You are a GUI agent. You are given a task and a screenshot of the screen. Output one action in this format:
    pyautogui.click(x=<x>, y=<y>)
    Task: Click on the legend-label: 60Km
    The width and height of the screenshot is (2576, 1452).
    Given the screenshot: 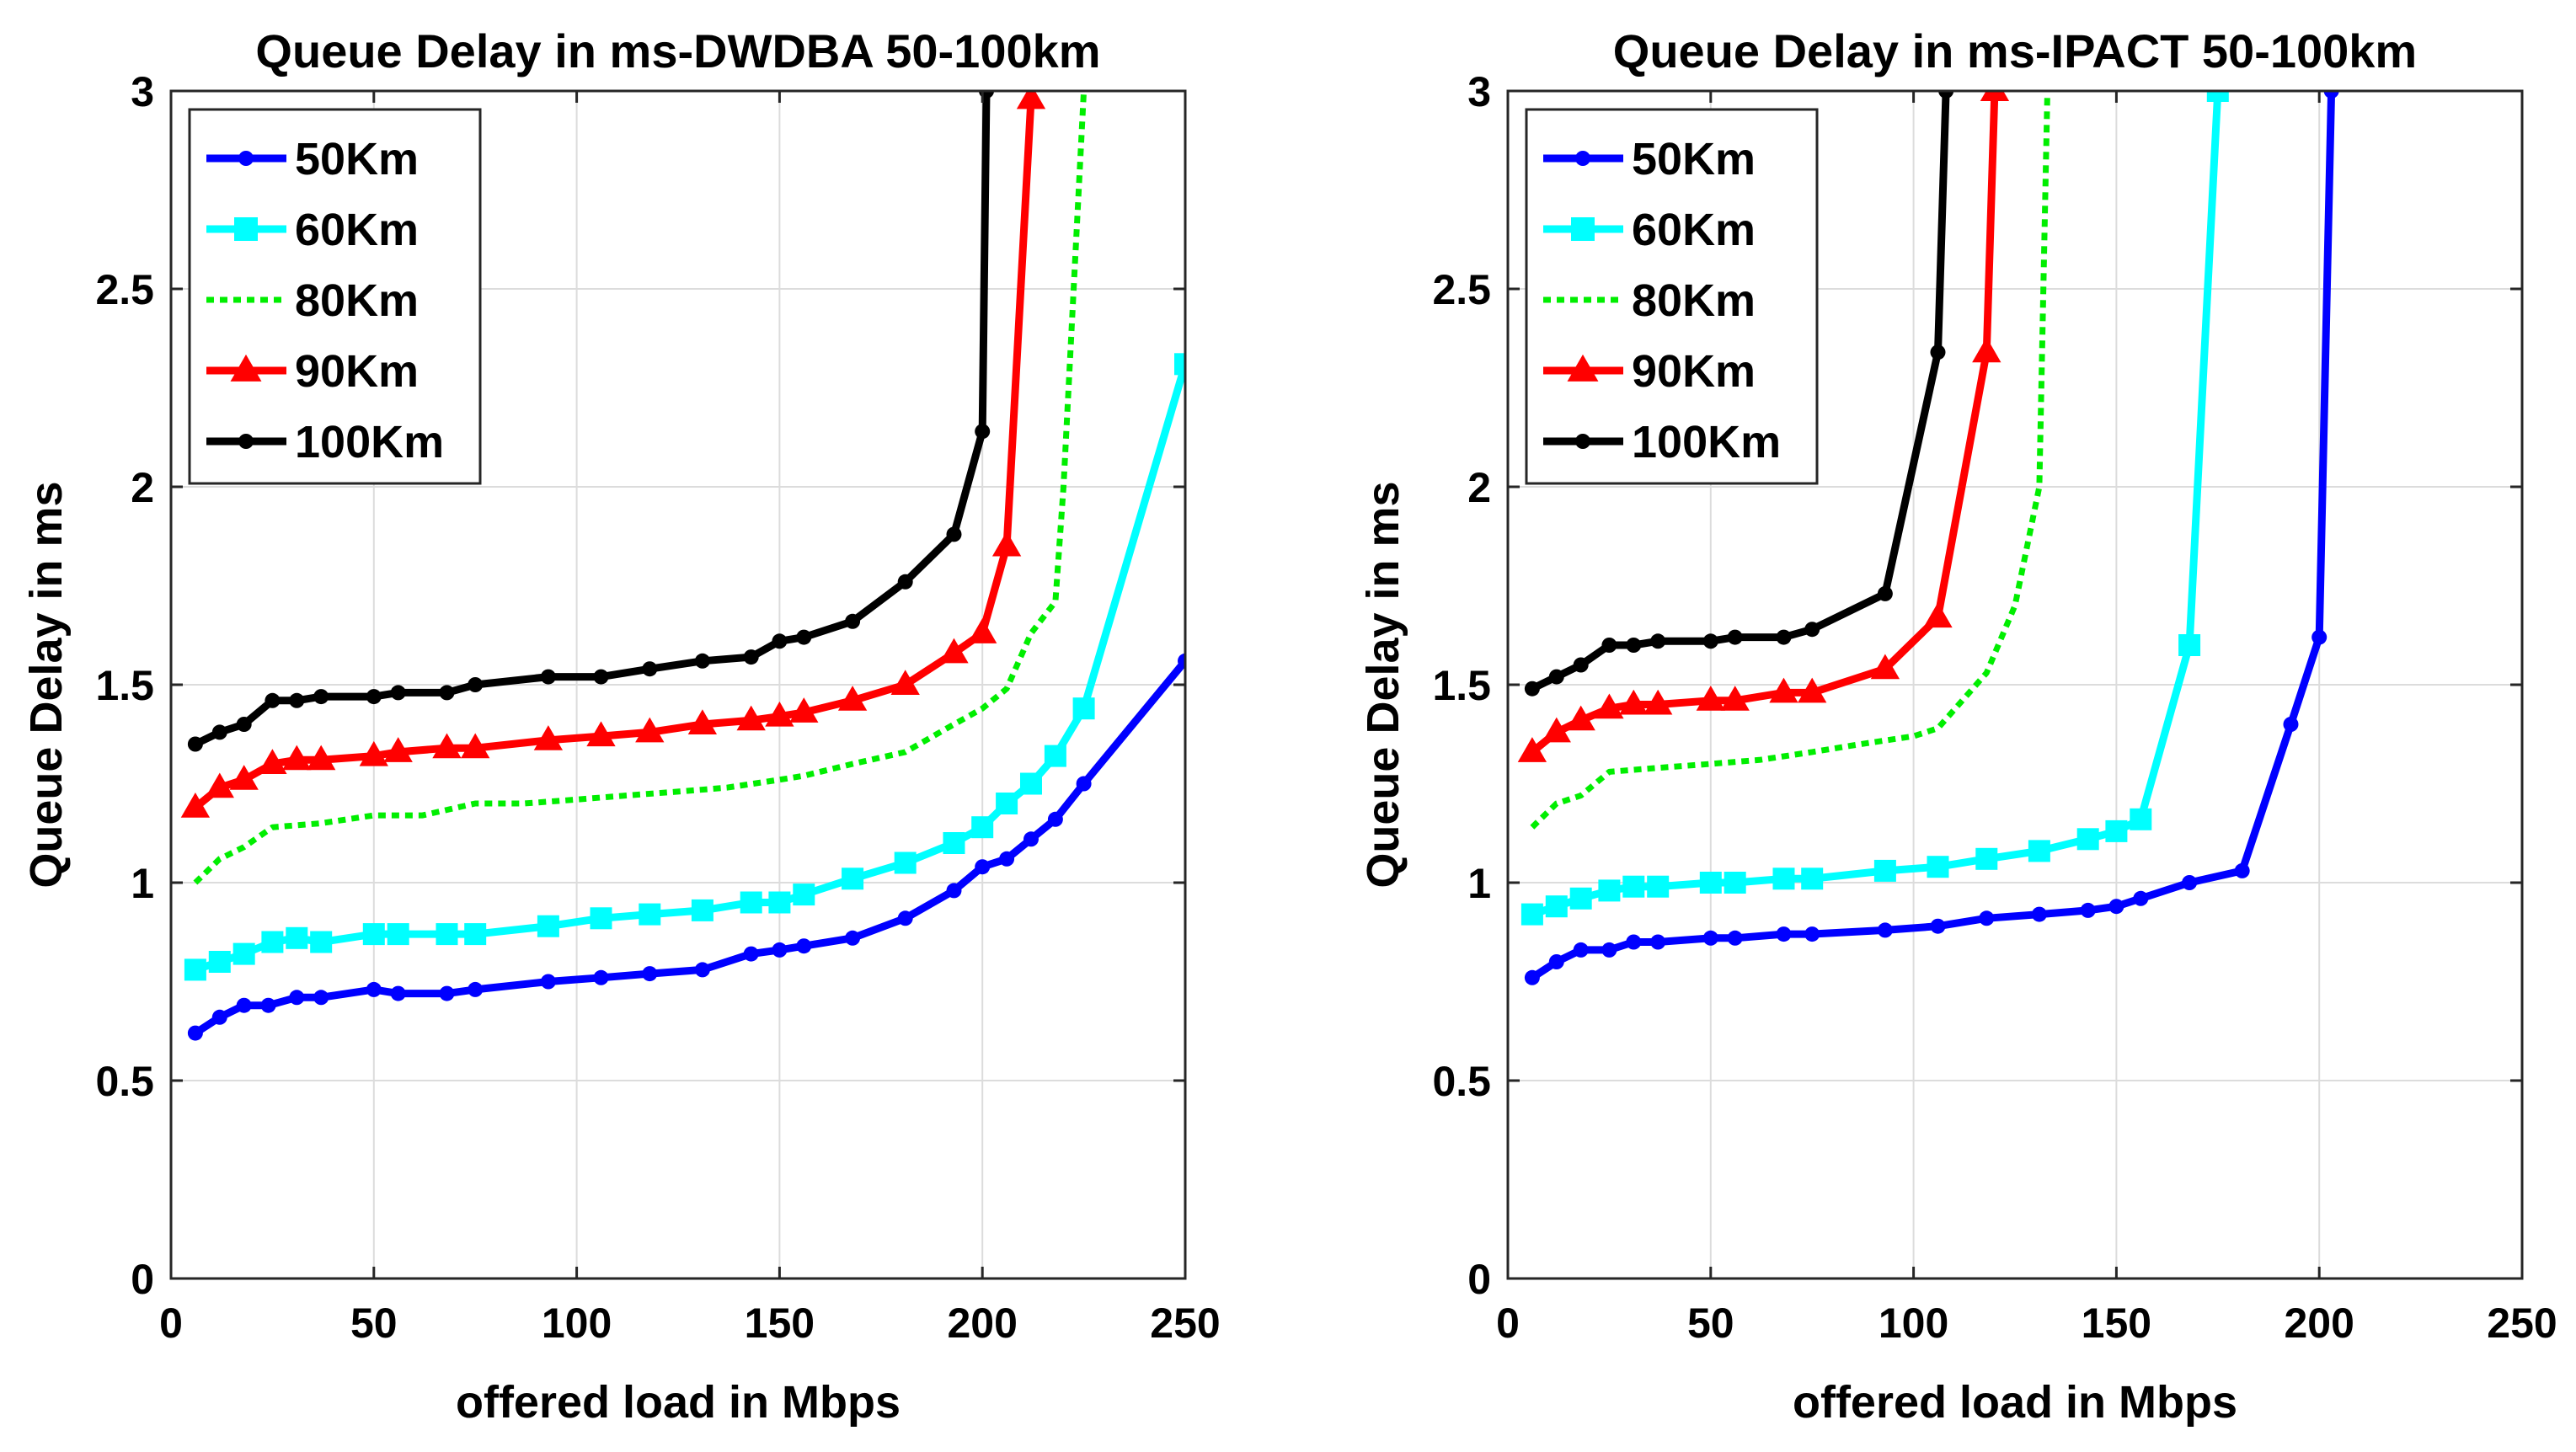 What is the action you would take?
    pyautogui.click(x=357, y=230)
    